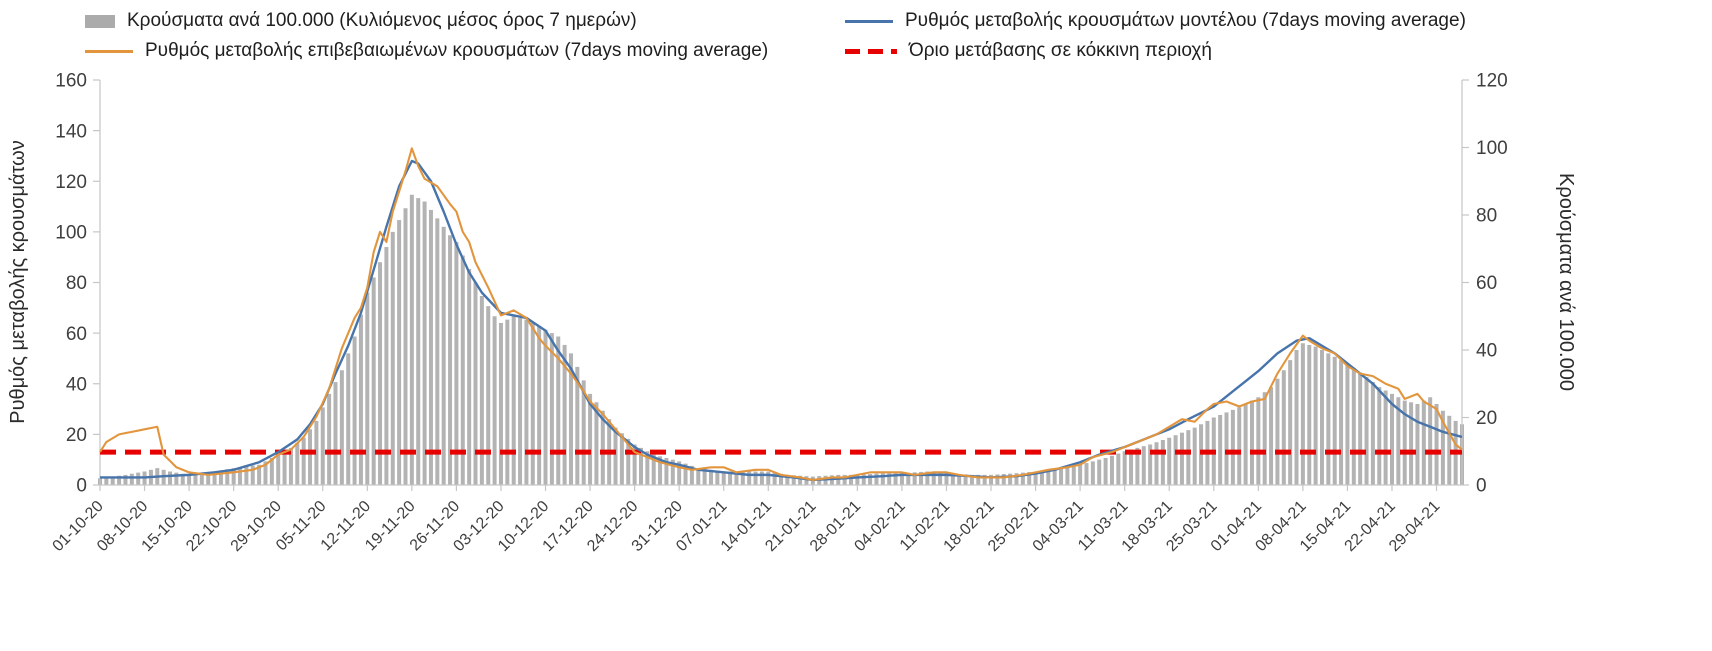 The width and height of the screenshot is (1712, 651). I want to click on left-tick-label: 160, so click(71, 81).